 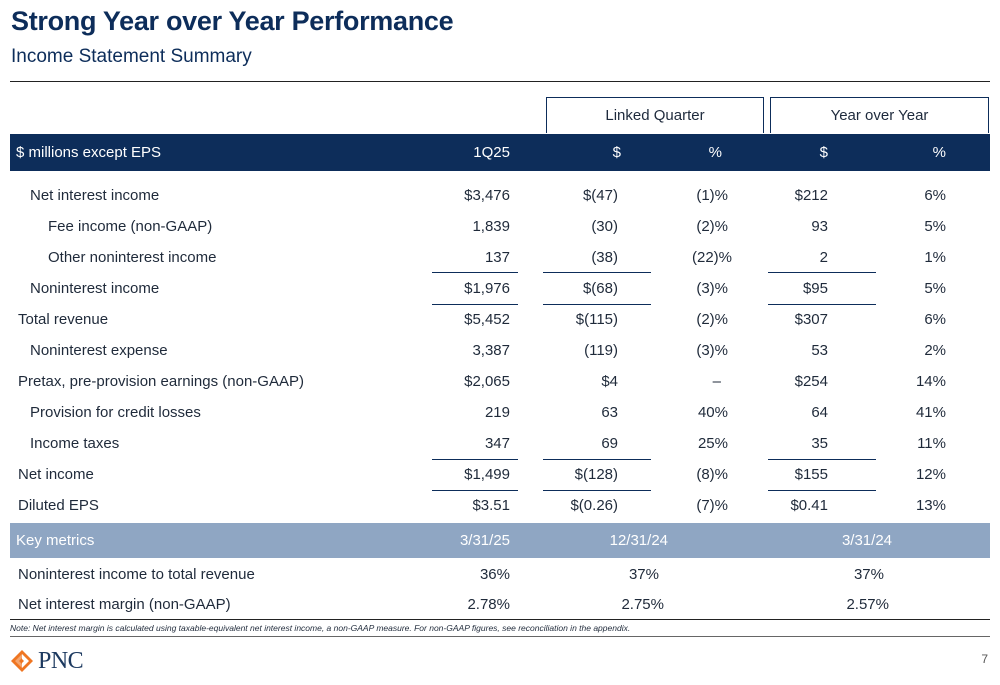 What do you see at coordinates (491, 505) in the screenshot?
I see `value-1q25: $3.51` at bounding box center [491, 505].